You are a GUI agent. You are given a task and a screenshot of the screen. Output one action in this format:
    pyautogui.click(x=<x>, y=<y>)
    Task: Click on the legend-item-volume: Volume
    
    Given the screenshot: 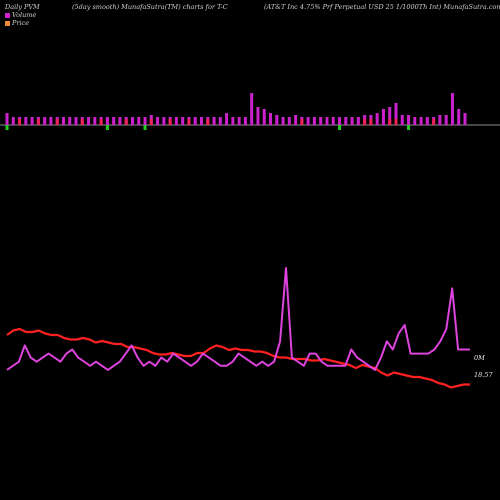 What is the action you would take?
    pyautogui.click(x=20, y=15)
    